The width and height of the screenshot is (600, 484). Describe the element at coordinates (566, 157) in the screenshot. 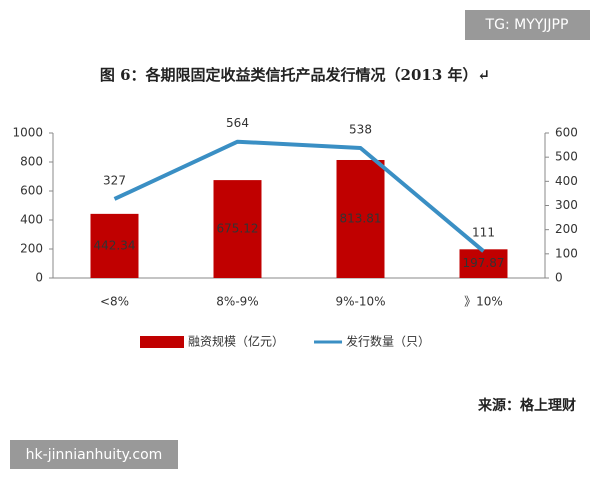

I see `y2-tick-label: 500` at that location.